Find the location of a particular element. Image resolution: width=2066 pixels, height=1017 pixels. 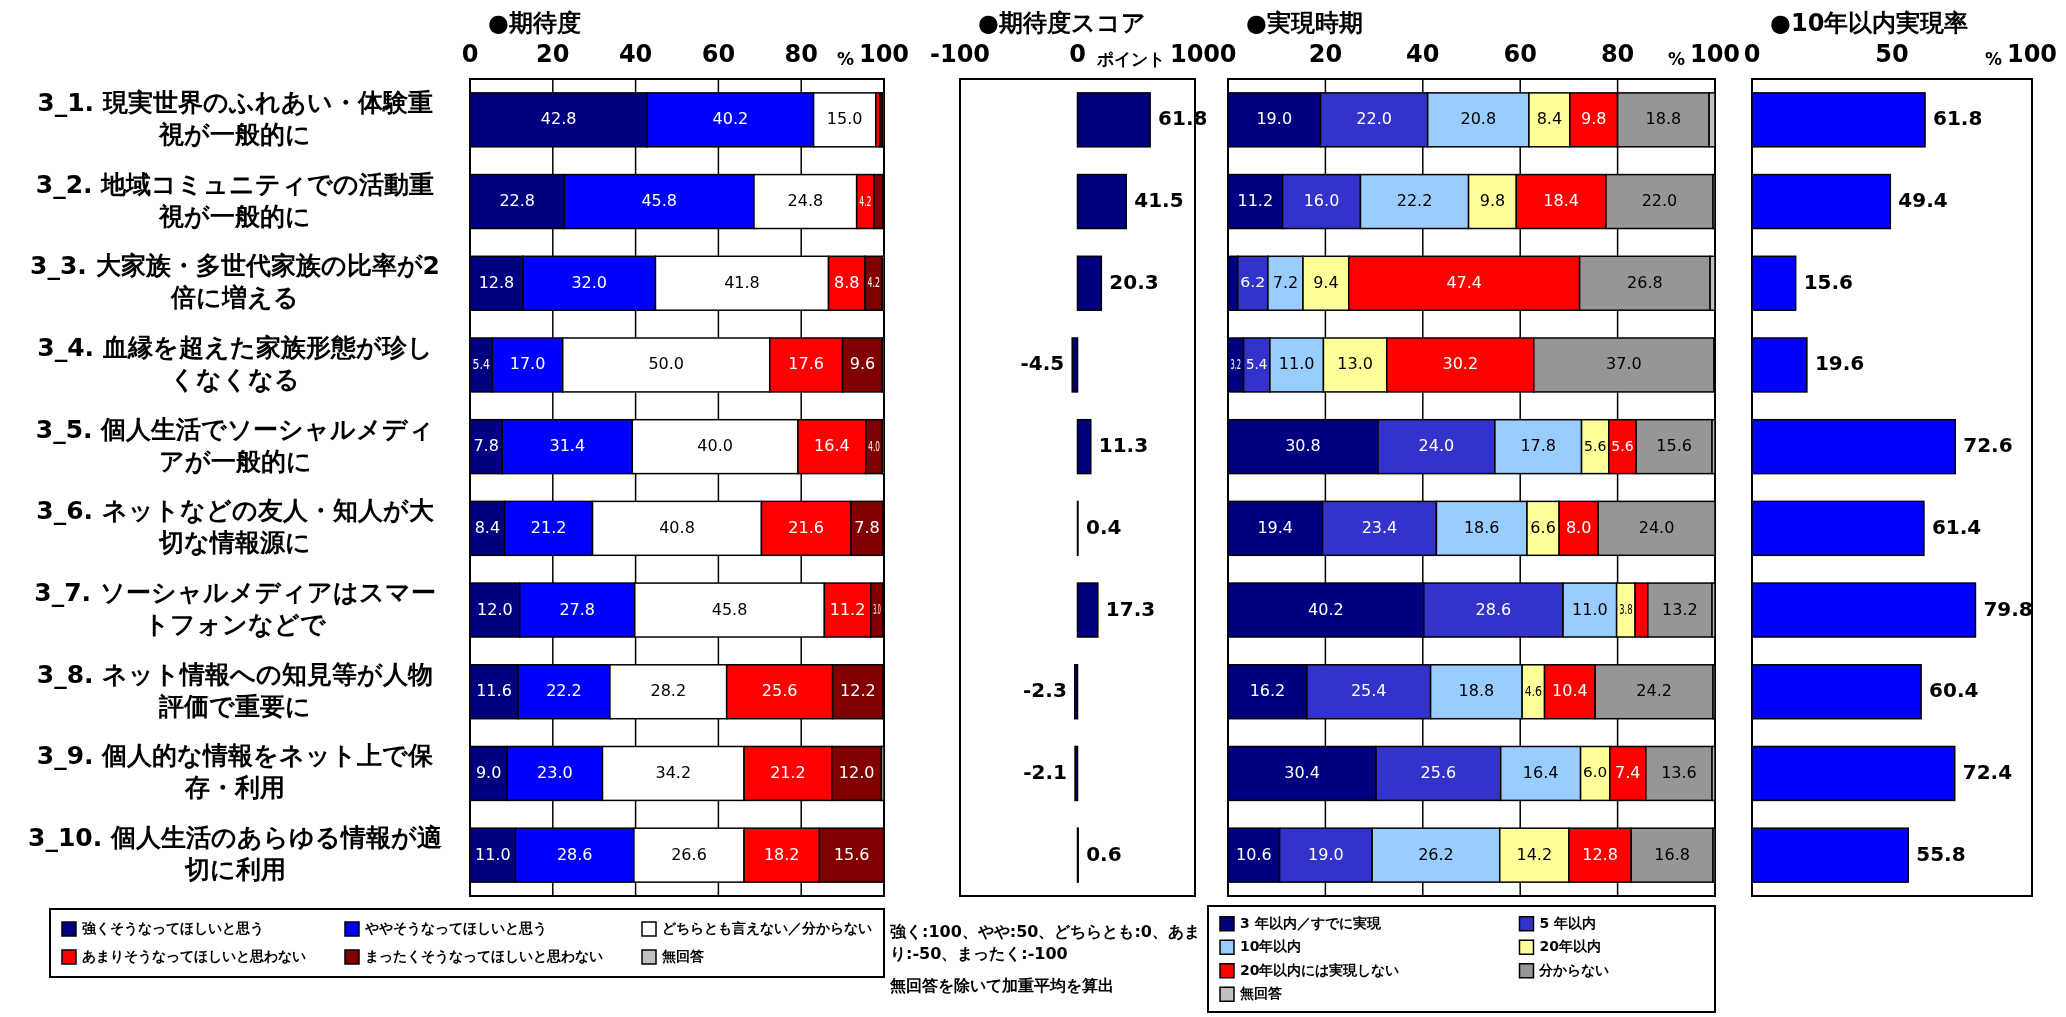

data-label: 17.3 is located at coordinates (1130, 608).